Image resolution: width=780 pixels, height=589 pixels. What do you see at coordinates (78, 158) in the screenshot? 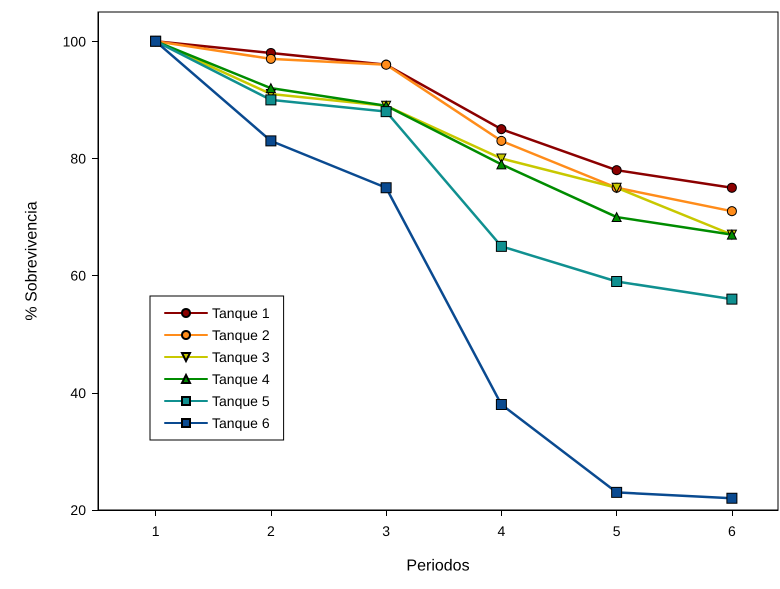
I see `y-tick-label: 80` at bounding box center [78, 158].